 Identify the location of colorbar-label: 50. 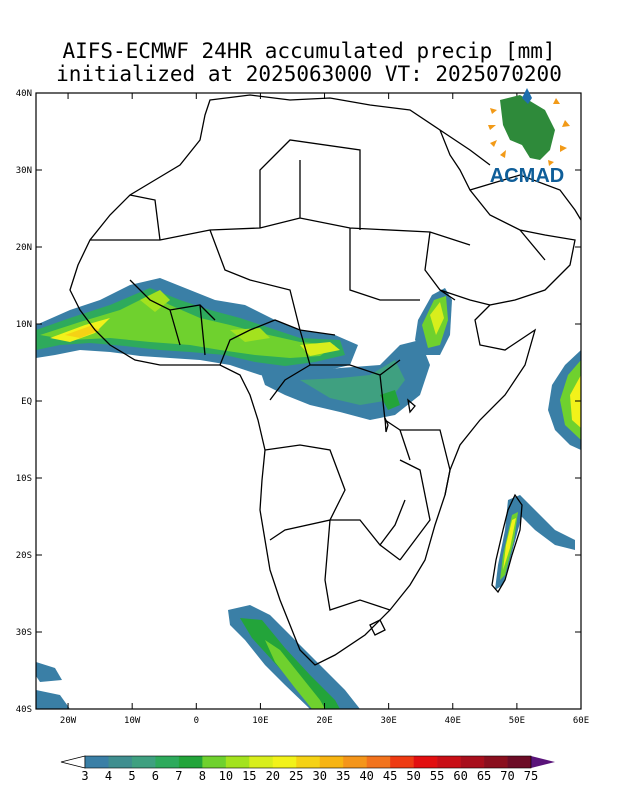
(413, 776).